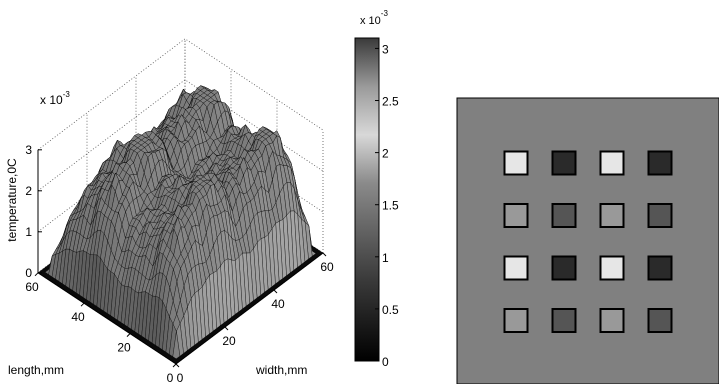 This screenshot has width=719, height=384. What do you see at coordinates (249, 308) in the screenshot?
I see `x-axis-line` at bounding box center [249, 308].